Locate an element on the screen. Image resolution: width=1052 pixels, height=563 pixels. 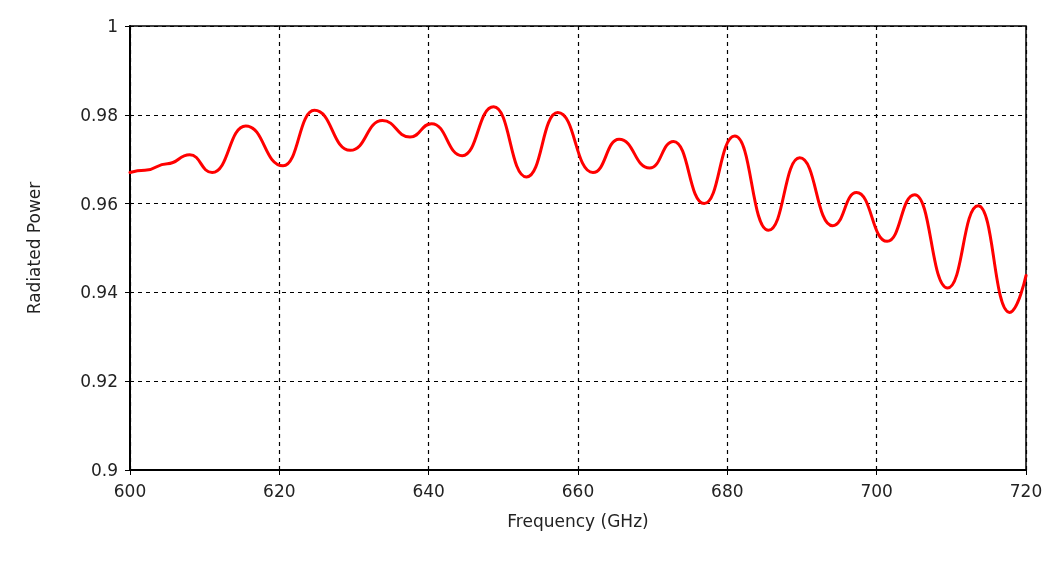
x-tick-label: 660 is located at coordinates (578, 490).